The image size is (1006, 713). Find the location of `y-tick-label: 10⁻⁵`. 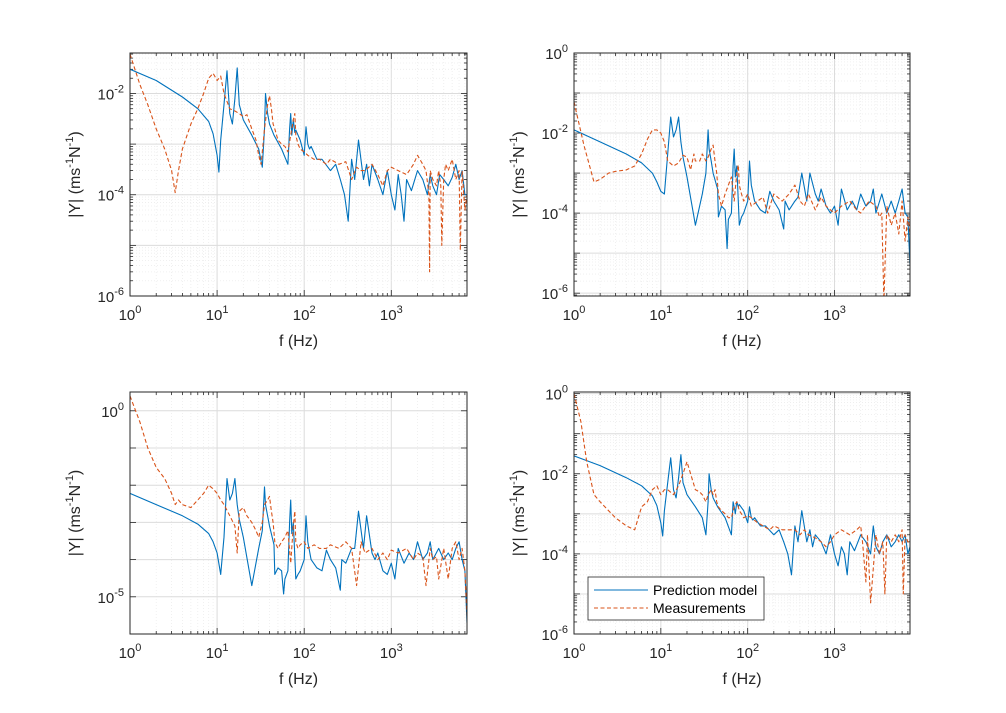

y-tick-label: 10⁻⁵ is located at coordinates (111, 597).